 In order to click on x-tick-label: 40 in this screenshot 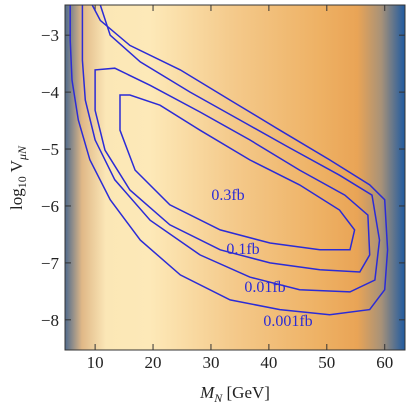, I will do `click(268, 362)`.